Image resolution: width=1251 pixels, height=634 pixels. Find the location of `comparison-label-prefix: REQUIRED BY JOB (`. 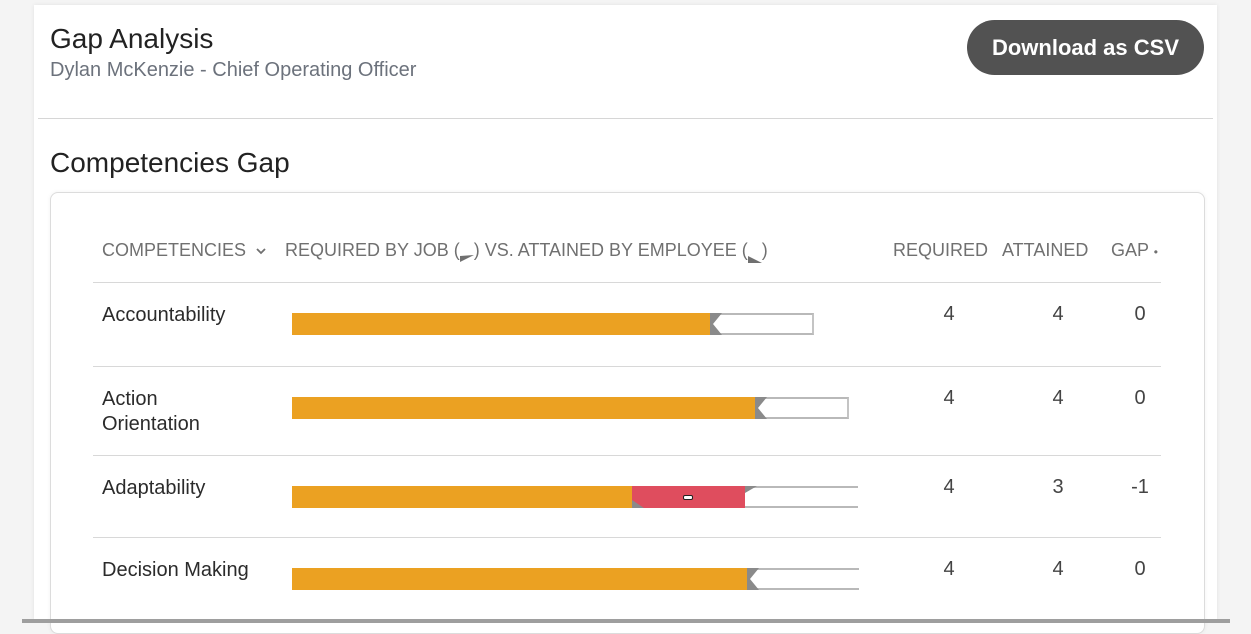

comparison-label-prefix: REQUIRED BY JOB ( is located at coordinates (372, 250).